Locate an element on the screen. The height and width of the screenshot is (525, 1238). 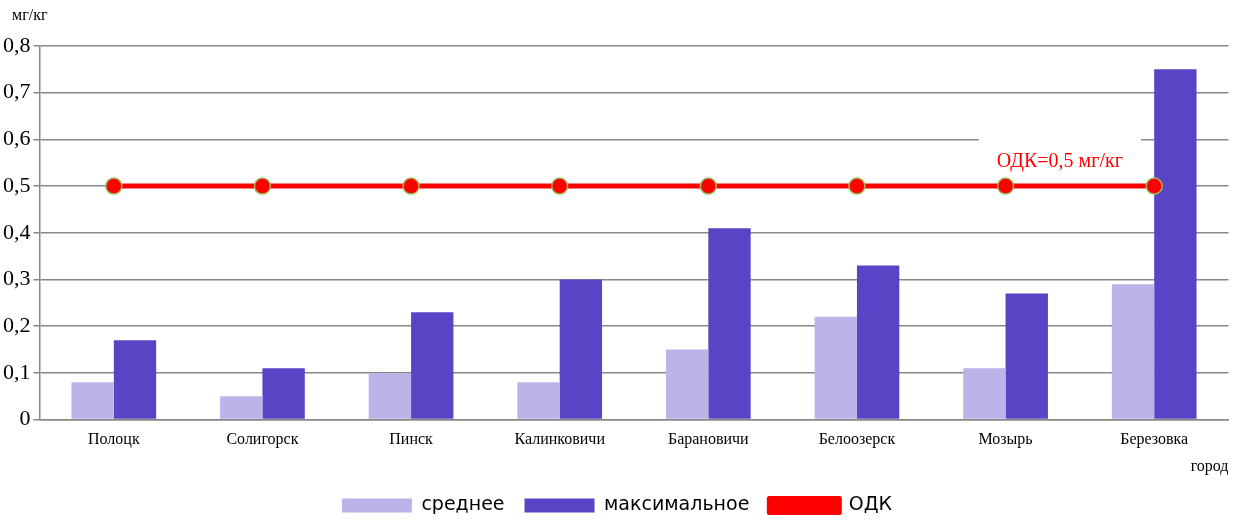
y-tick-label: 0,8 is located at coordinates (17, 44).